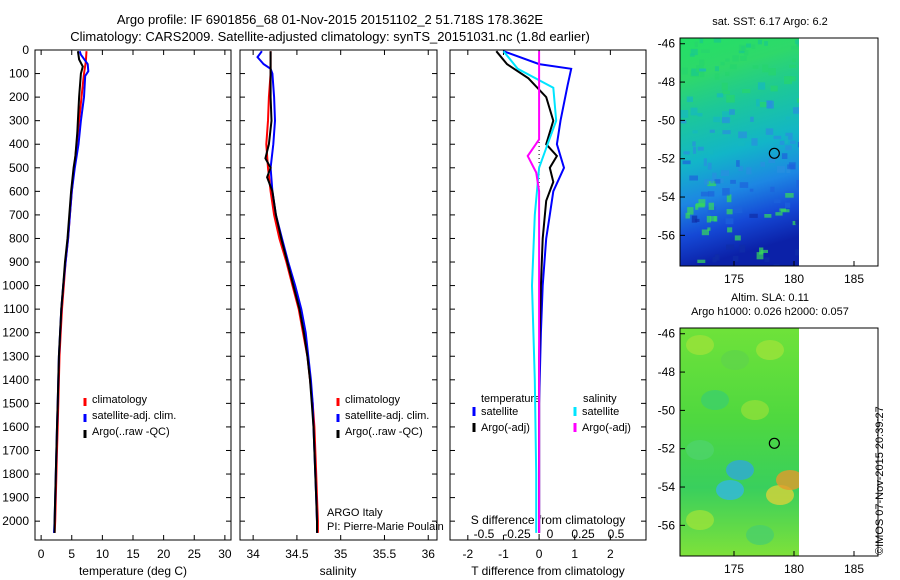 The width and height of the screenshot is (900, 580). What do you see at coordinates (667, 525) in the screenshot?
I see `map-y-tick-label: -56` at bounding box center [667, 525].